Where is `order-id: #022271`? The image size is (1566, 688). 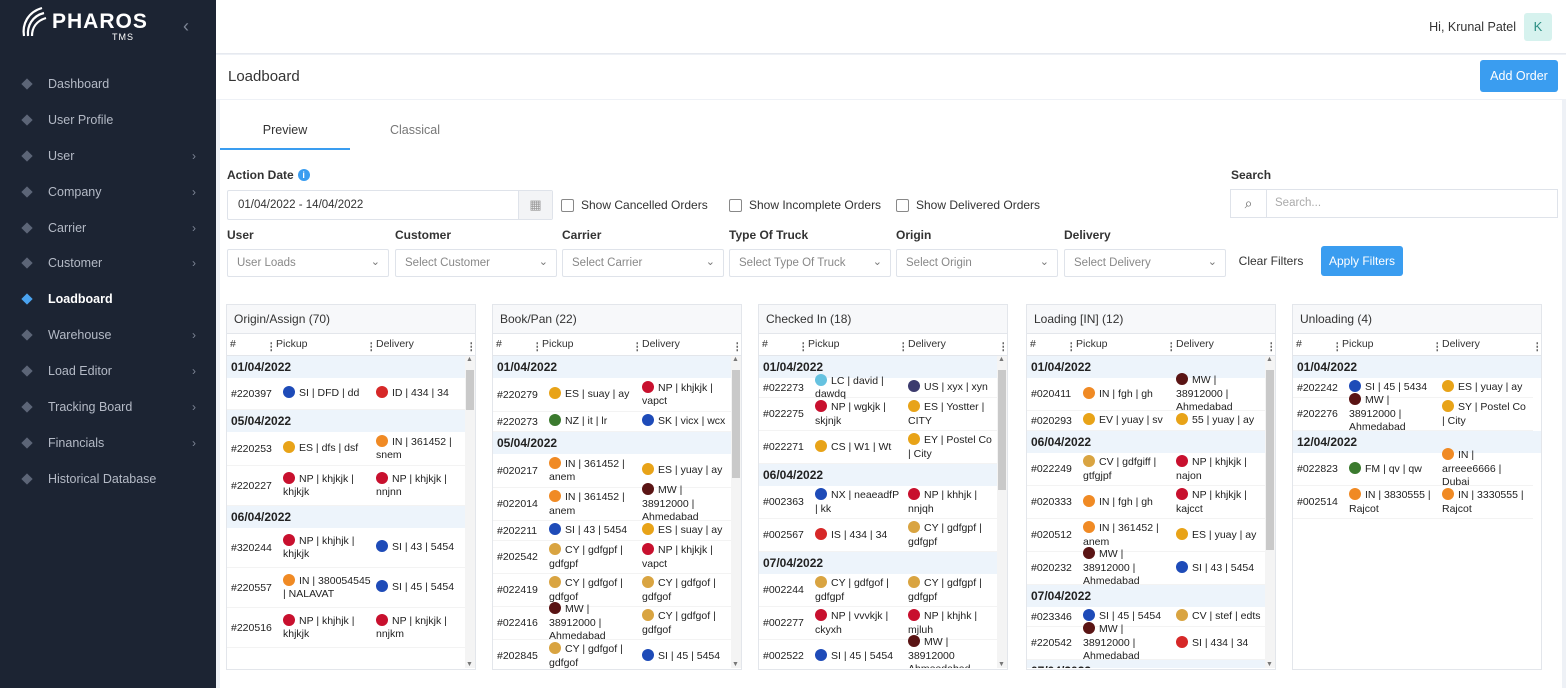 order-id: #022271 is located at coordinates (783, 447).